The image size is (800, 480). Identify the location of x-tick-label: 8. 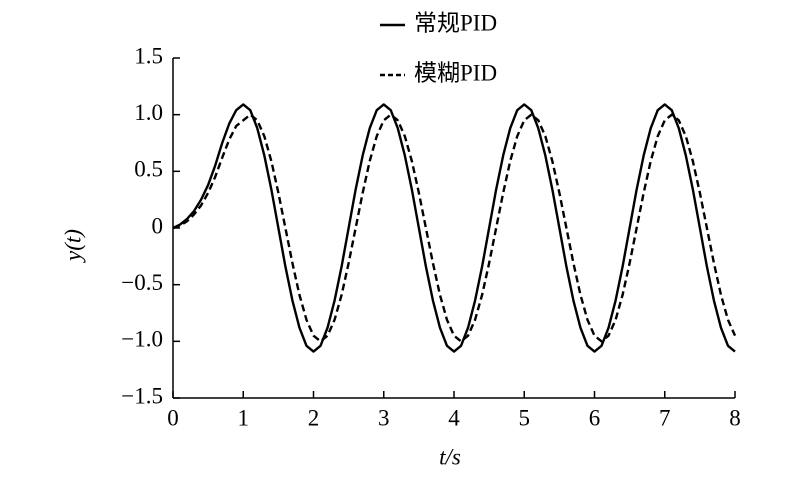
(735, 417).